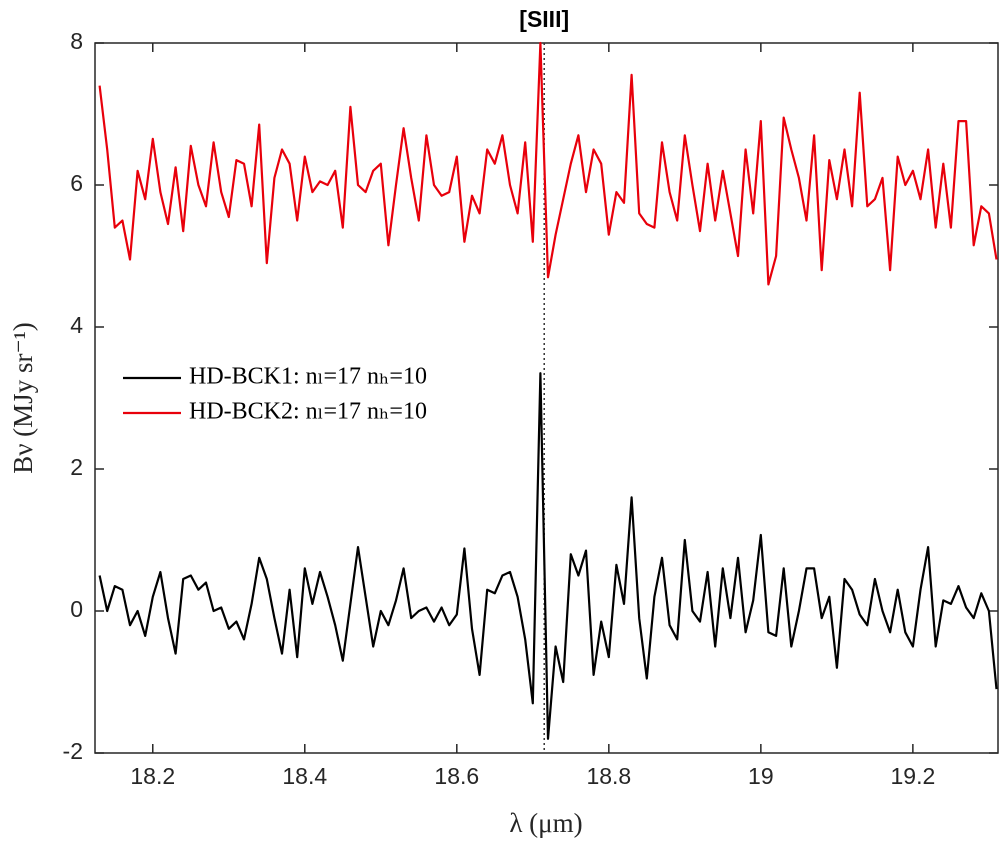  What do you see at coordinates (76, 467) in the screenshot?
I see `y-tick-label: 2` at bounding box center [76, 467].